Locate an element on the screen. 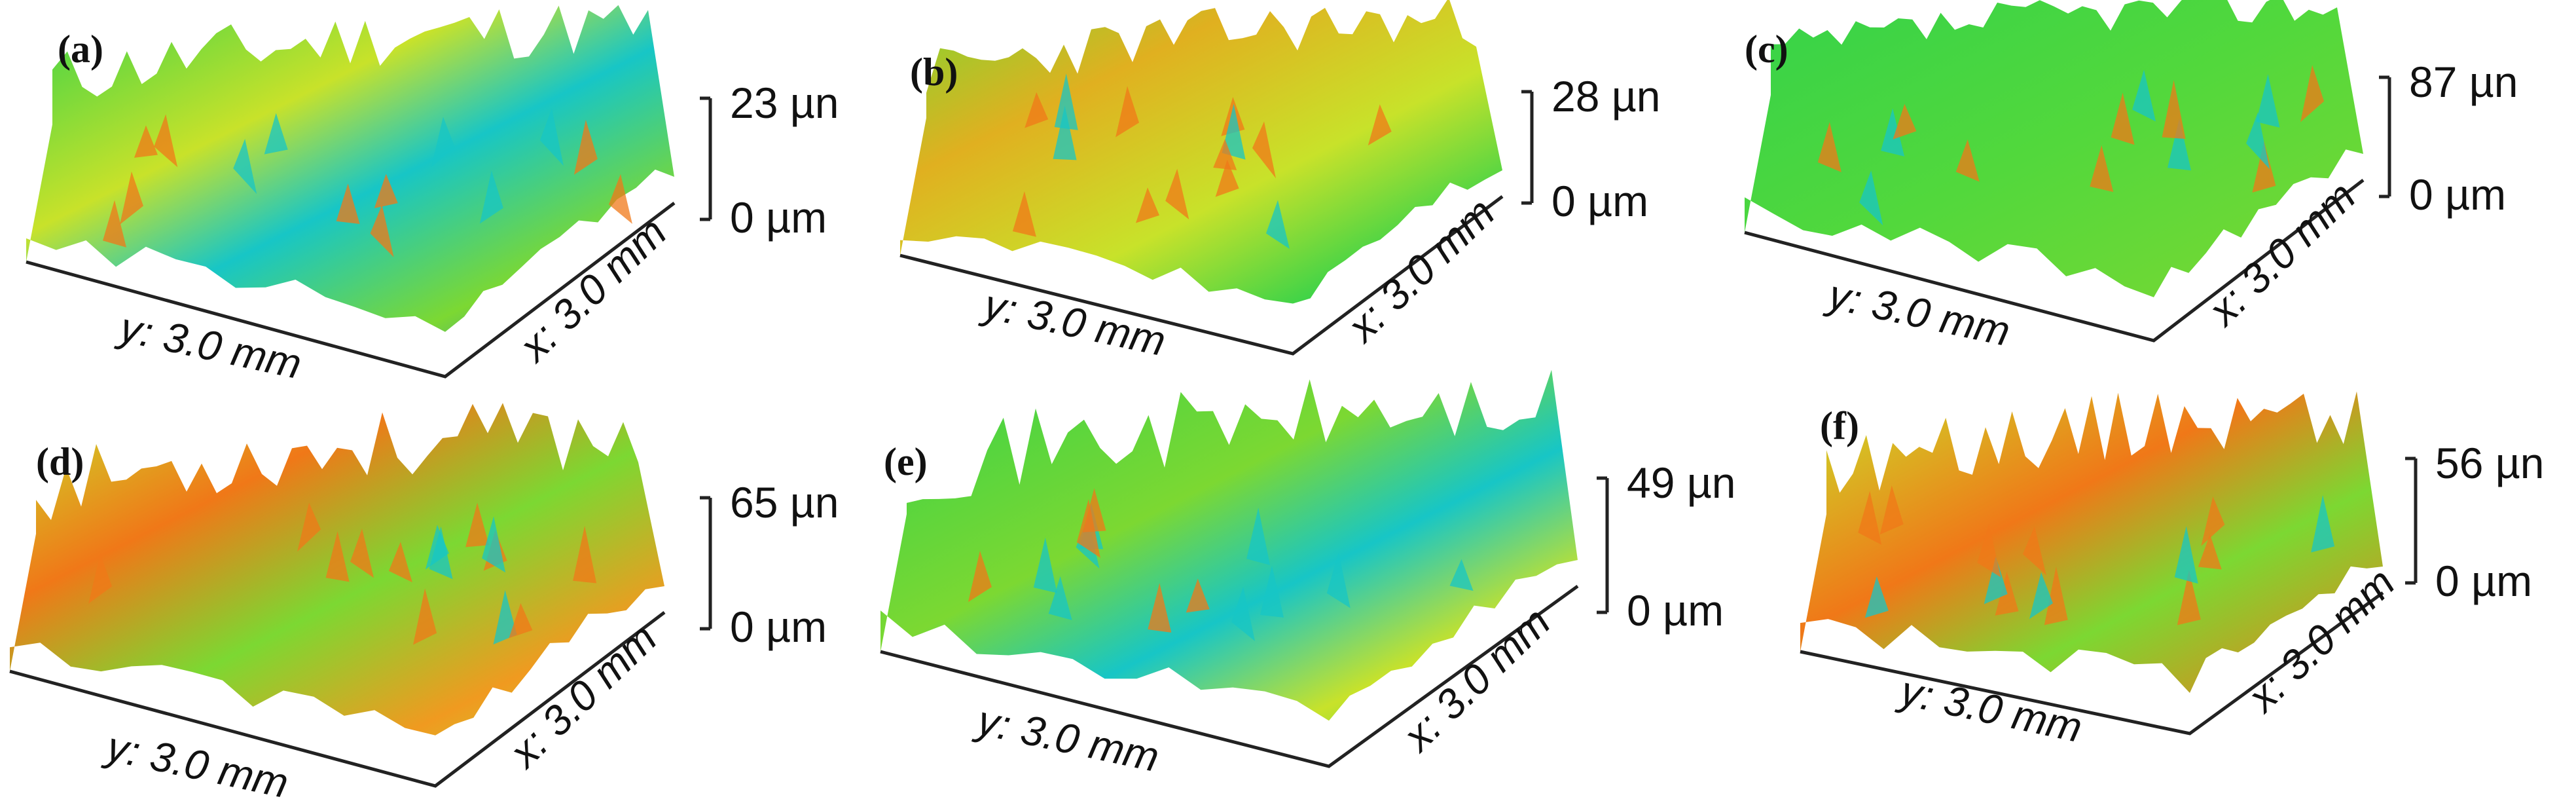 Image resolution: width=2576 pixels, height=801 pixels. panel-label: (e) is located at coordinates (906, 461).